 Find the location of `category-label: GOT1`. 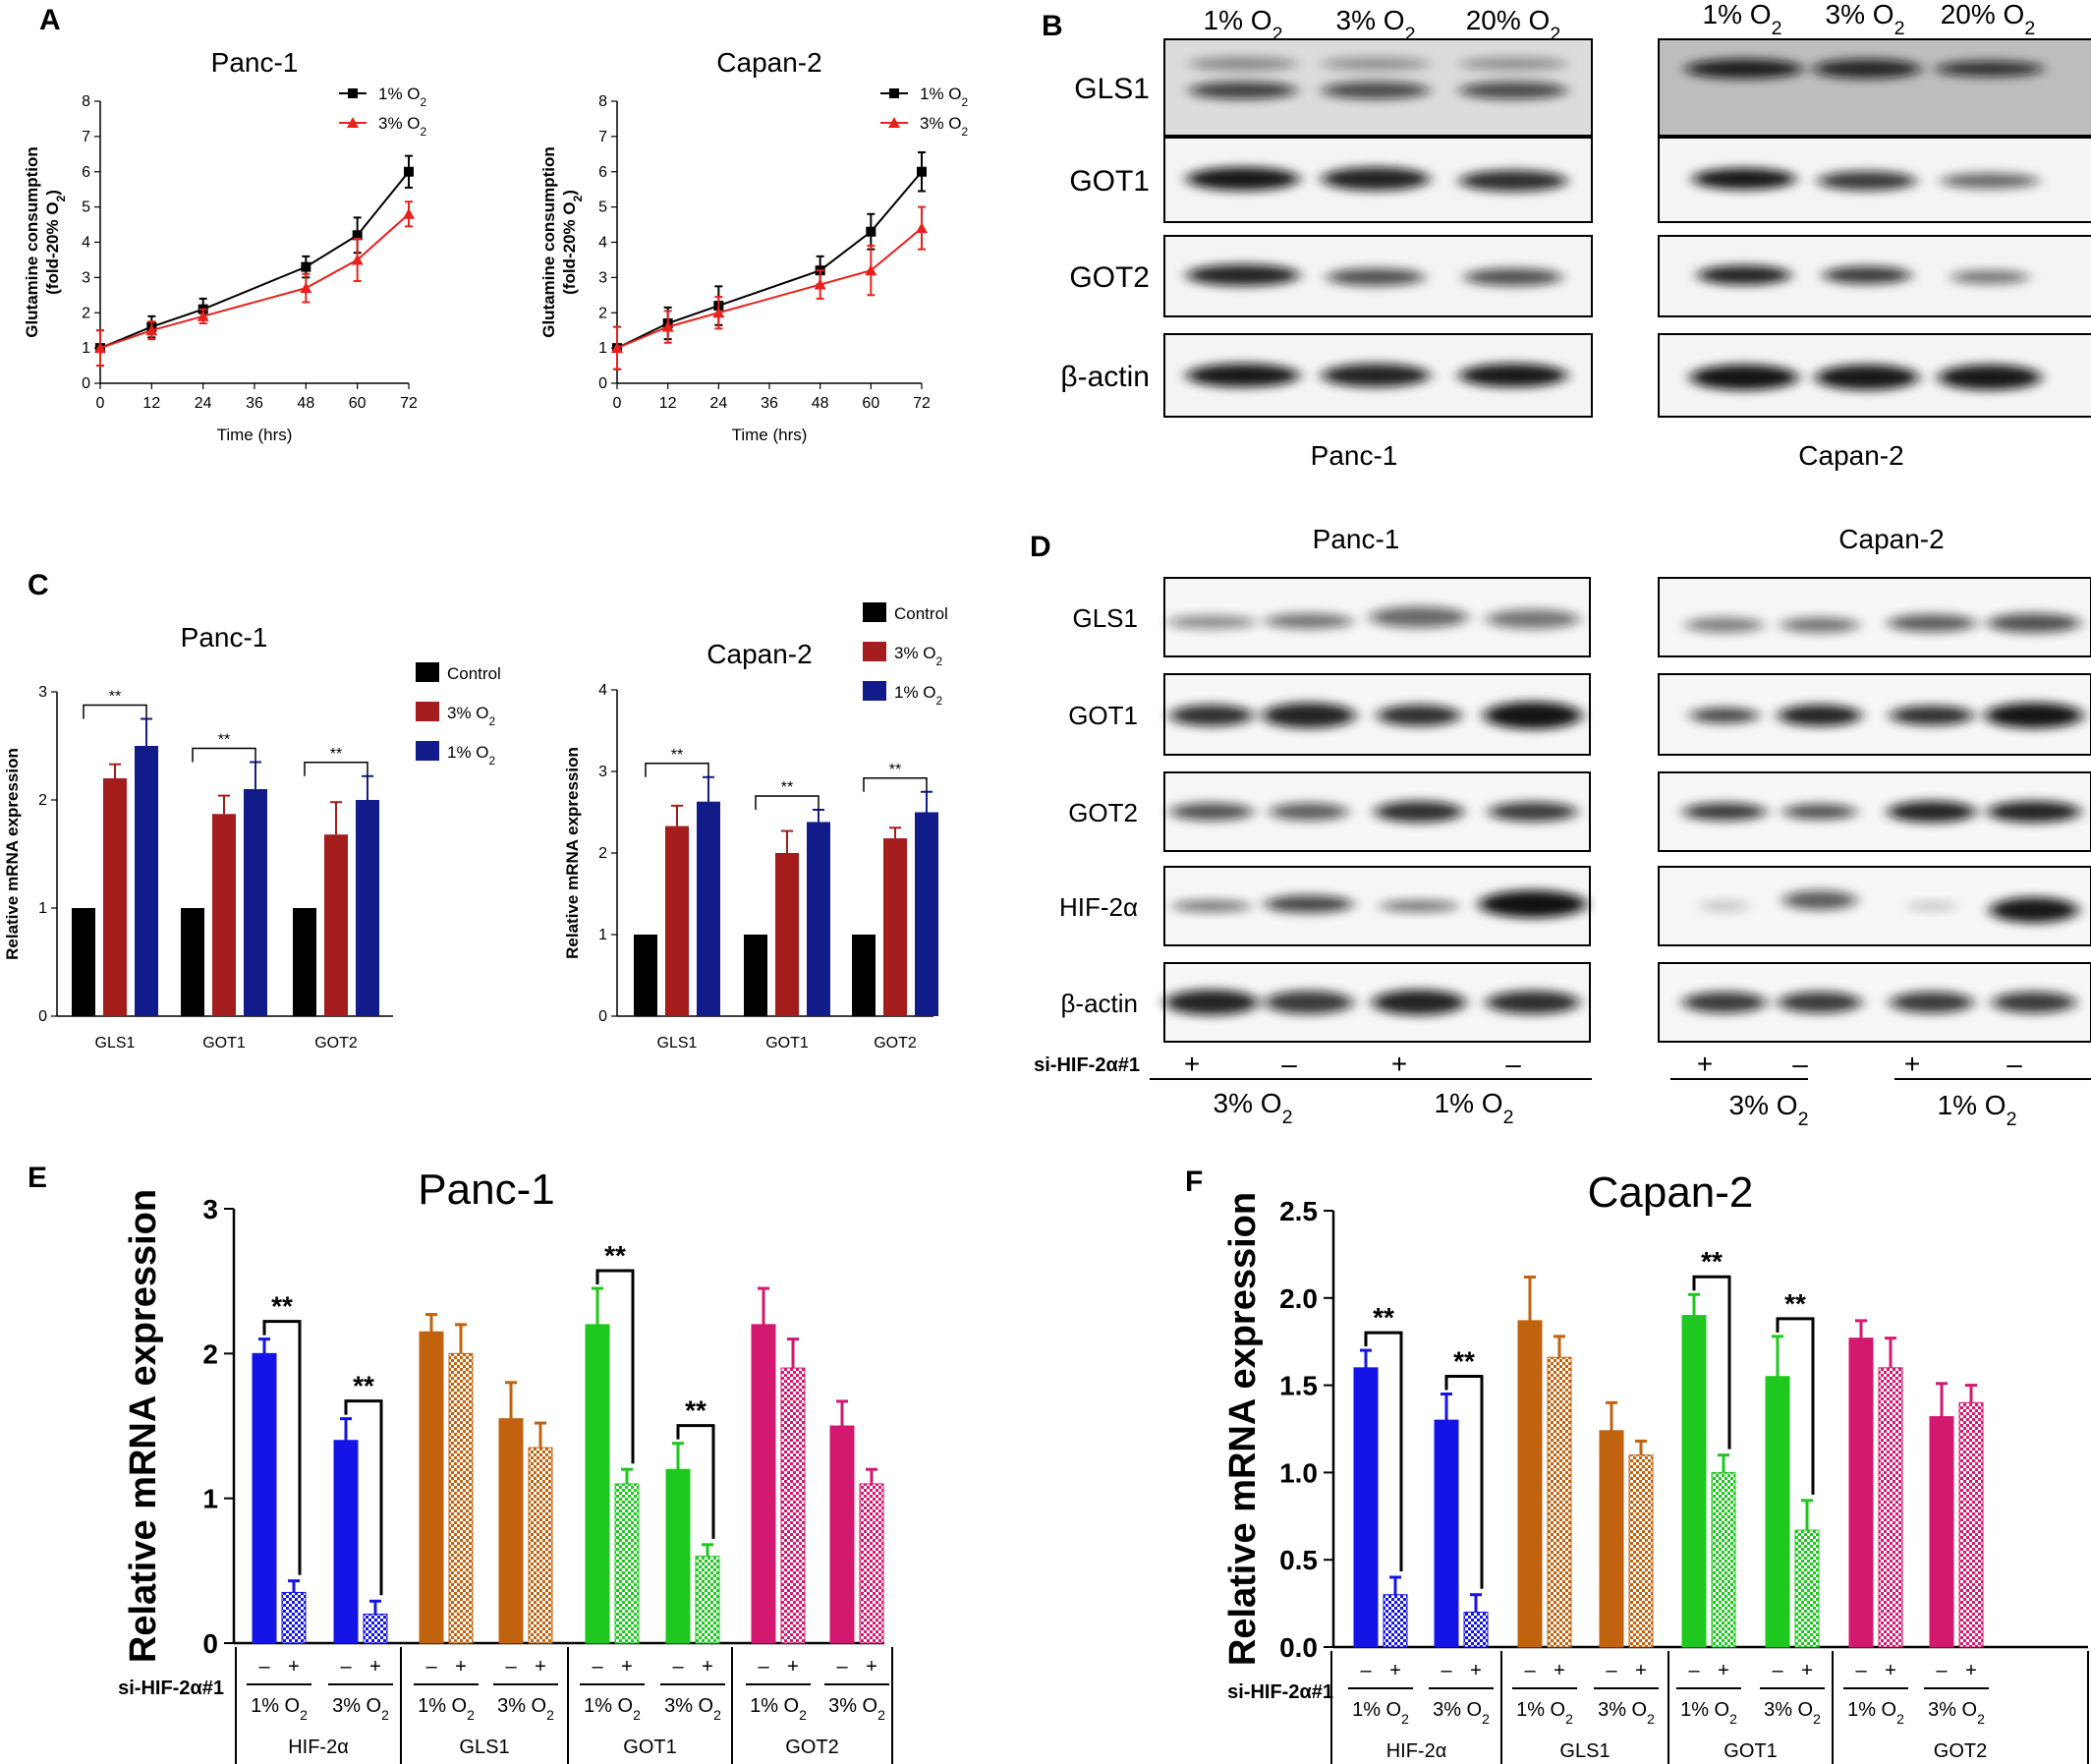

category-label: GOT1 is located at coordinates (787, 1043).